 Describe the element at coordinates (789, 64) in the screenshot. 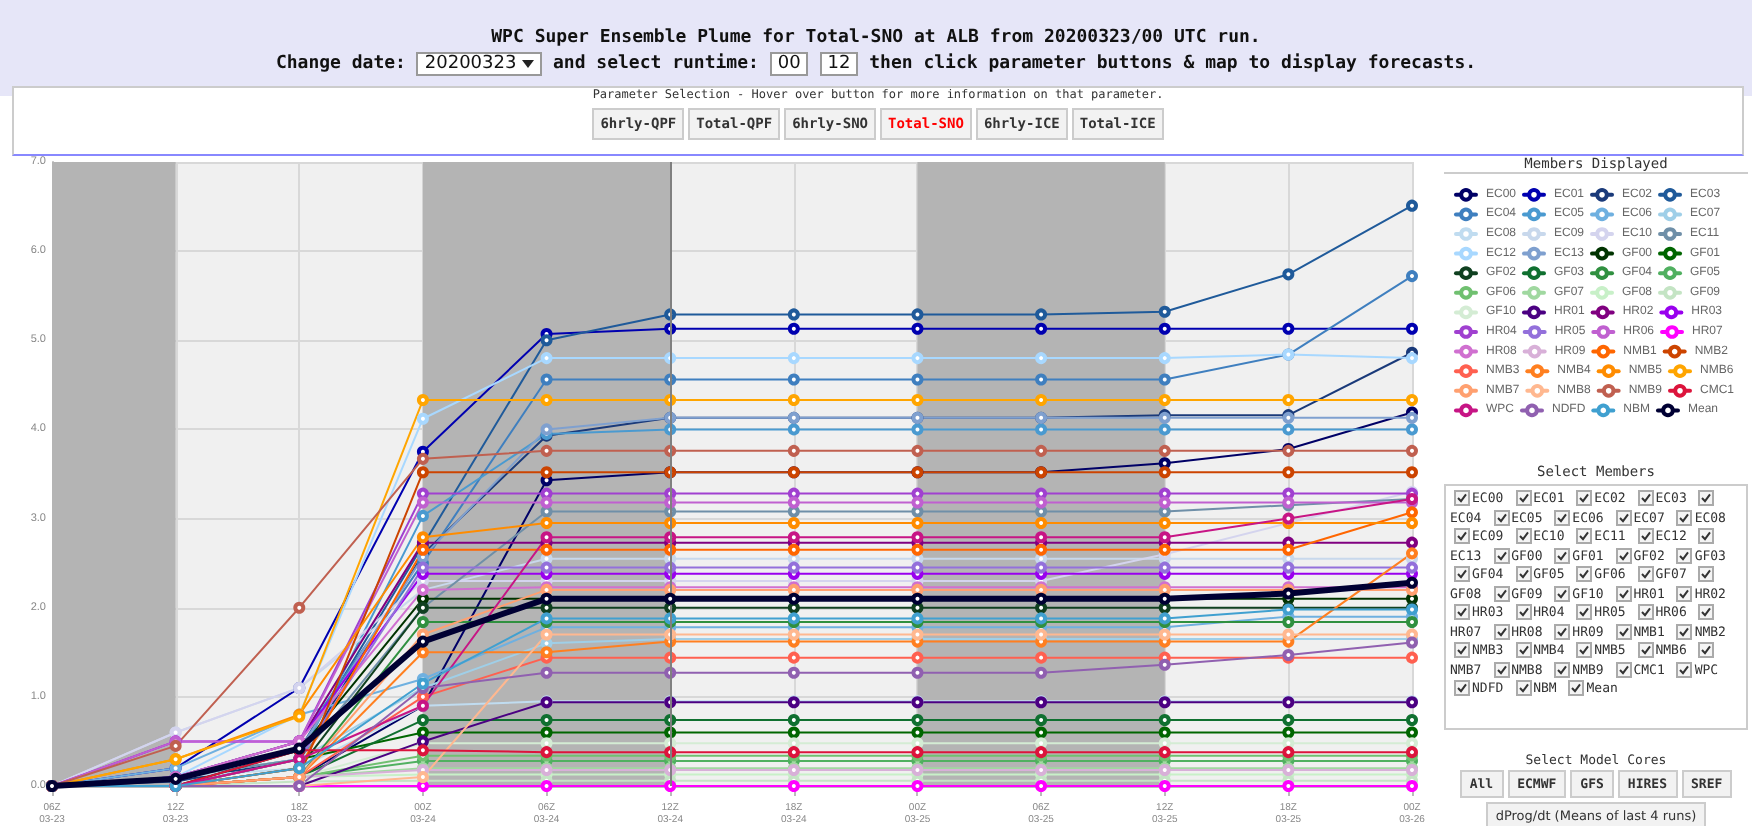

I see `hour-field: 00` at that location.